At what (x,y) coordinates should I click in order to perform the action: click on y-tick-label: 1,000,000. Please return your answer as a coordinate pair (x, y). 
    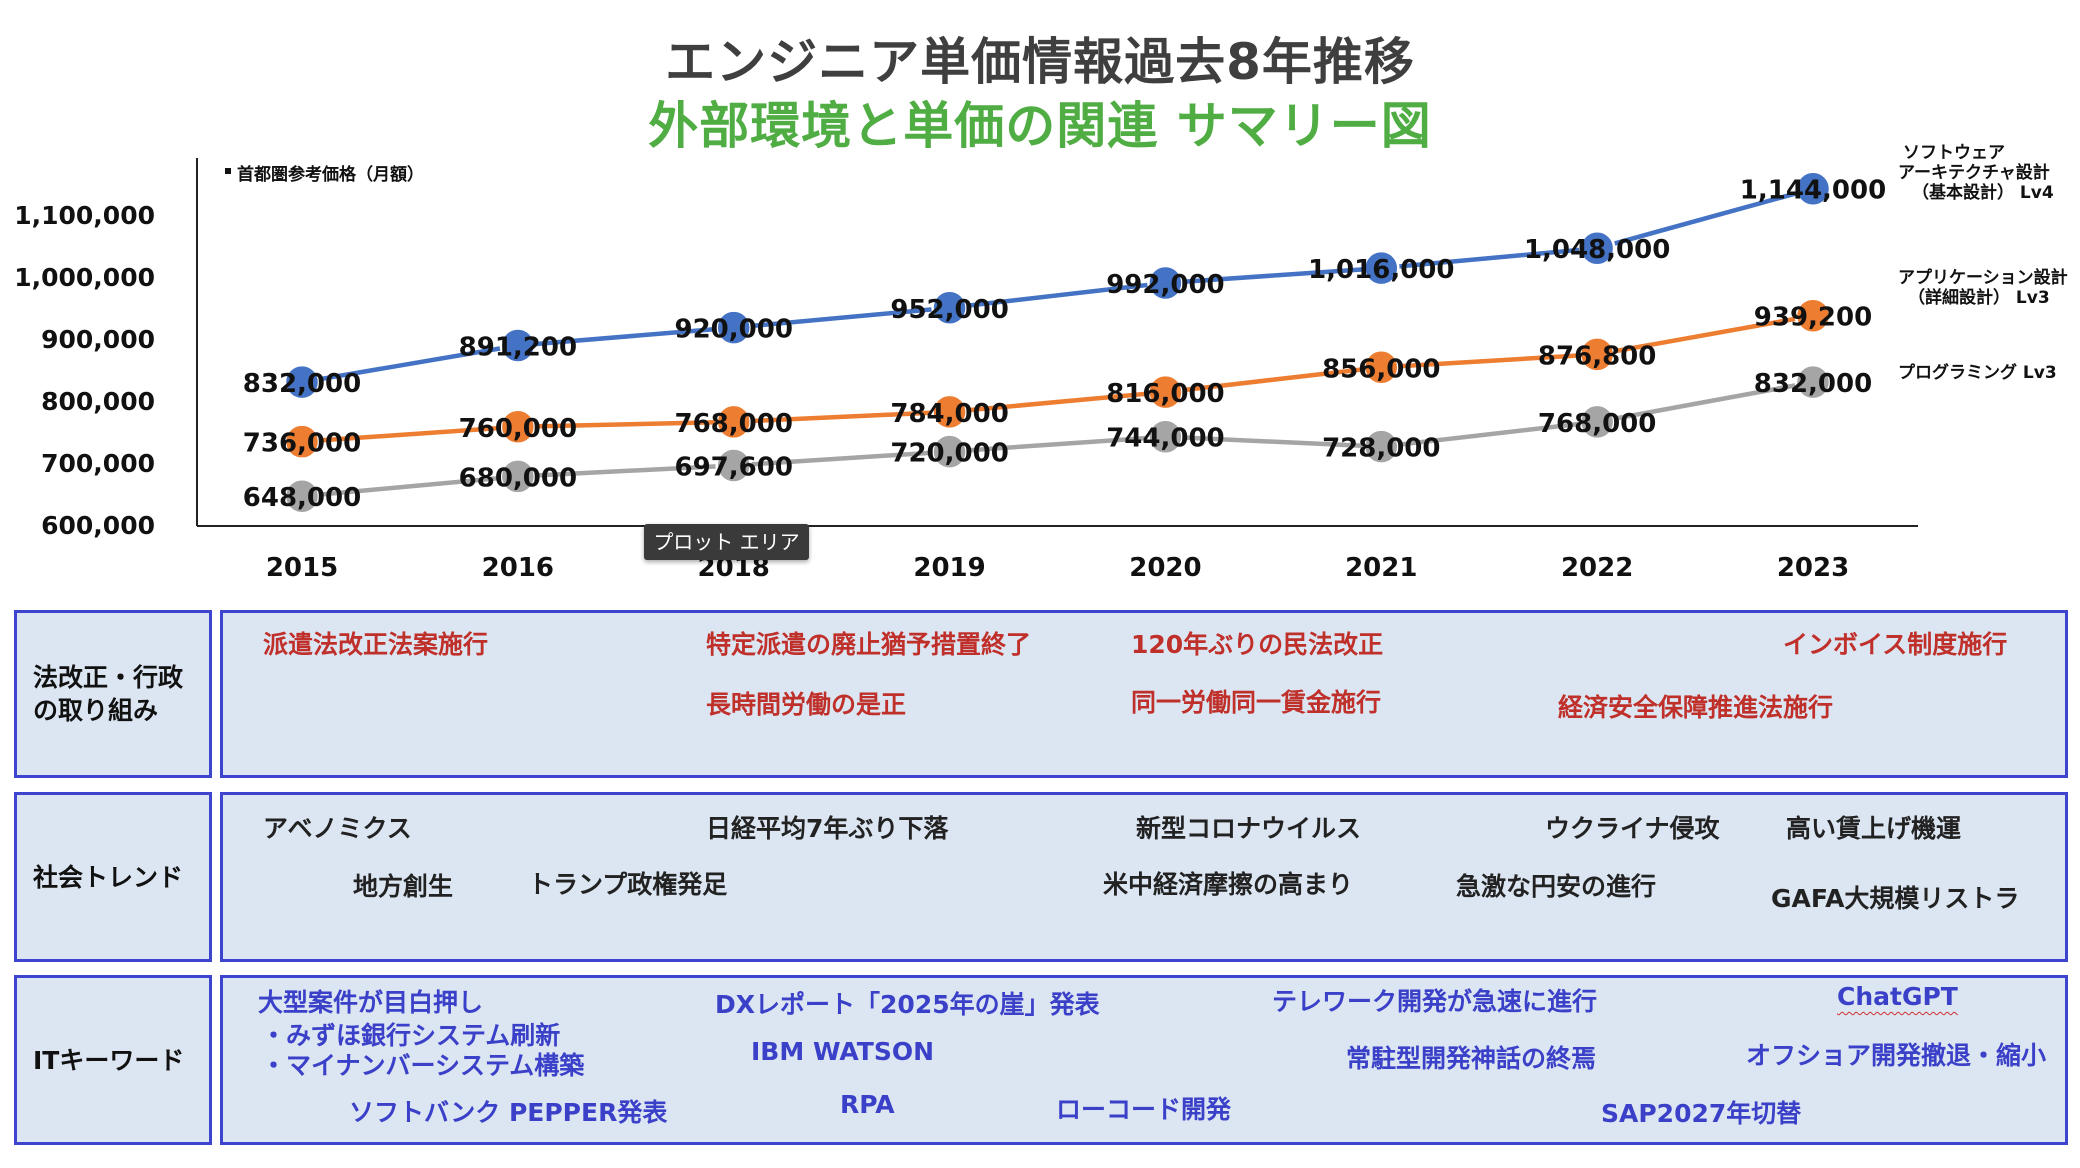
    Looking at the image, I should click on (84, 277).